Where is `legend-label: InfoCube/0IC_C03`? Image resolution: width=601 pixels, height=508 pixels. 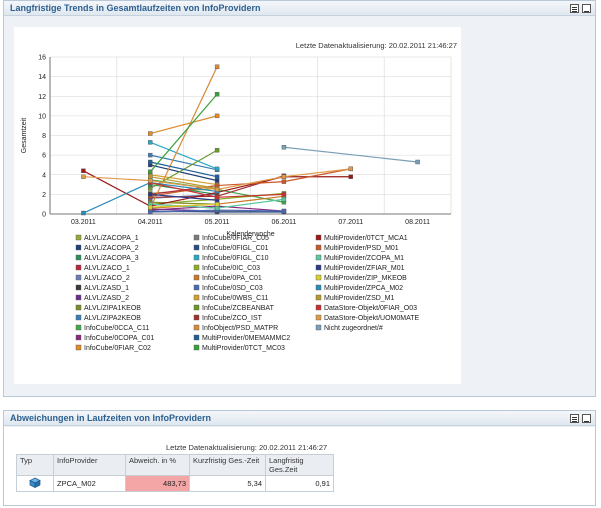 legend-label: InfoCube/0IC_C03 is located at coordinates (231, 268).